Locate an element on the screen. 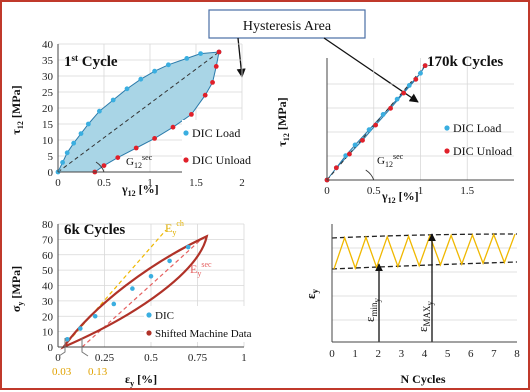  secant-angle-arc is located at coordinates (370, 175).